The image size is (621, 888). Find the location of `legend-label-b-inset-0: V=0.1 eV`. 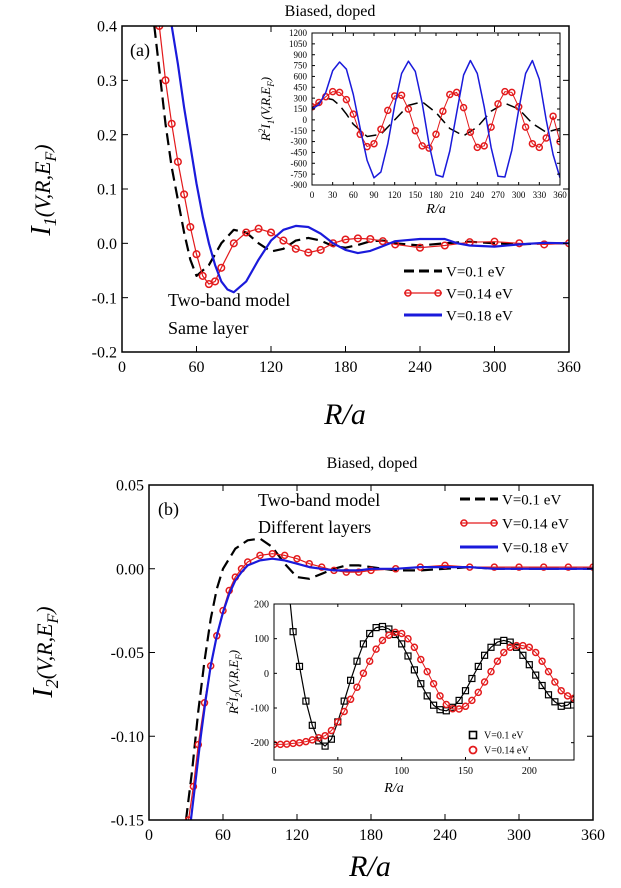

legend-label-b-inset-0: V=0.1 eV is located at coordinates (504, 736).